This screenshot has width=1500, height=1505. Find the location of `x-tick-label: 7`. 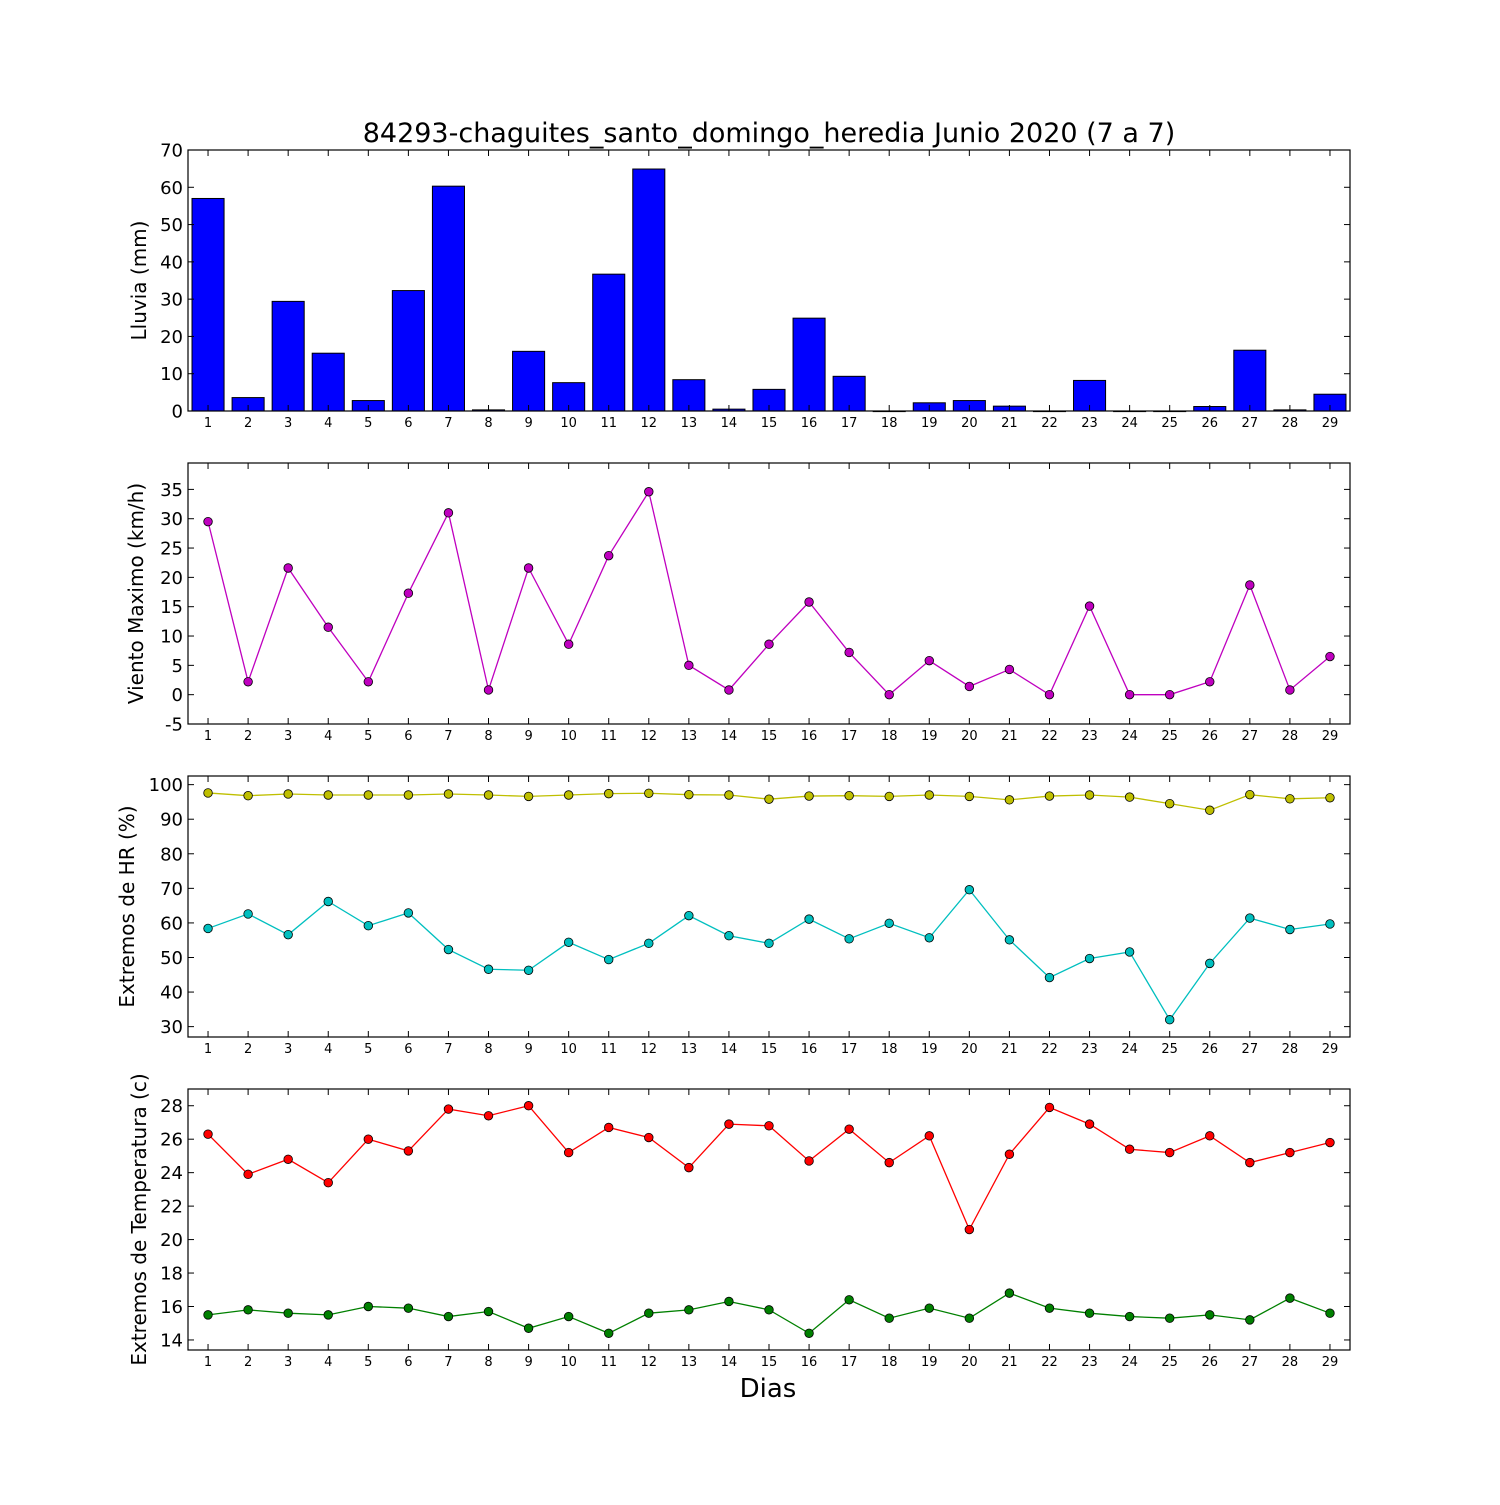

x-tick-label: 7 is located at coordinates (448, 1049).